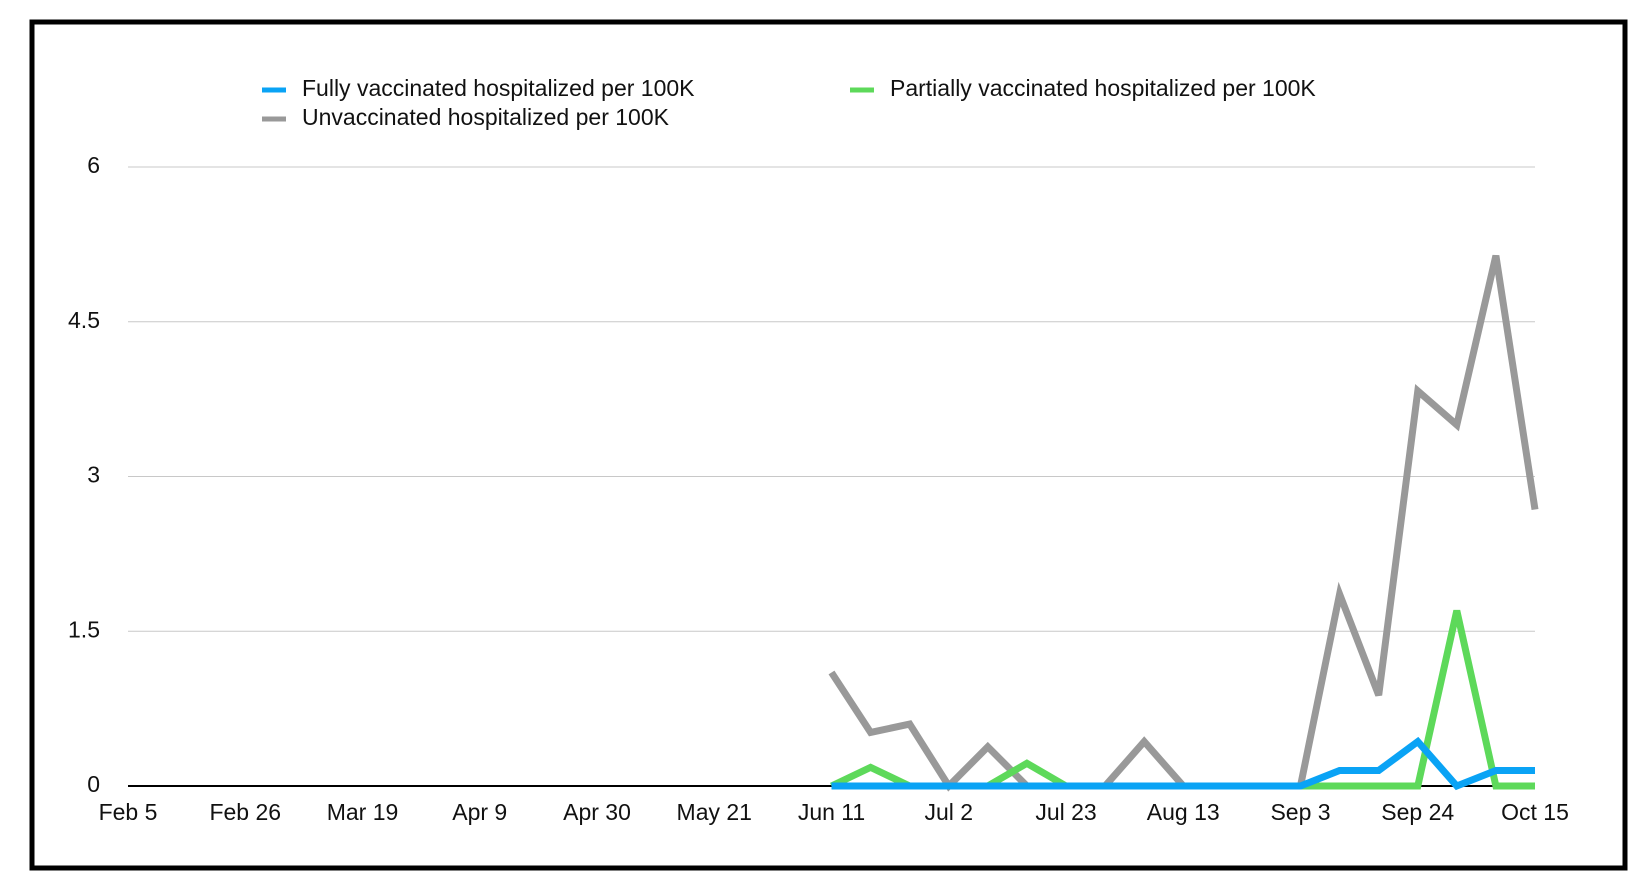 The height and width of the screenshot is (895, 1640). I want to click on x-tick-label: Mar 19, so click(363, 812).